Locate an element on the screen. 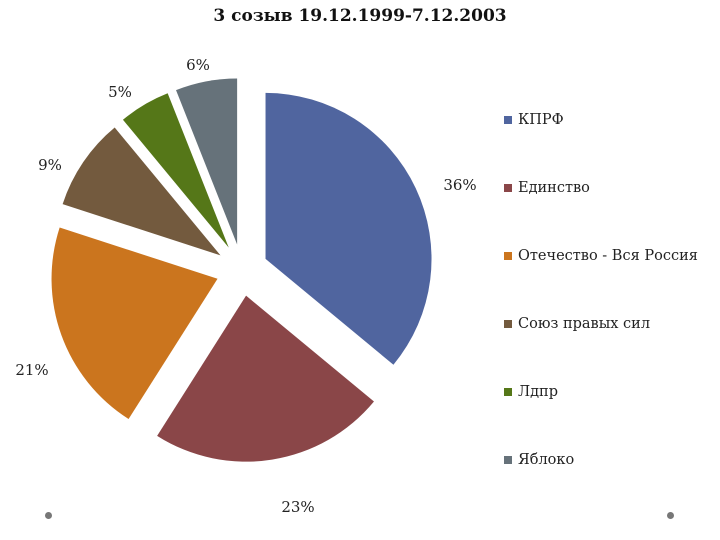 The height and width of the screenshot is (540, 720). chart-title: 3 созыв 19.12.1999-7.12.2003 is located at coordinates (360, 16).